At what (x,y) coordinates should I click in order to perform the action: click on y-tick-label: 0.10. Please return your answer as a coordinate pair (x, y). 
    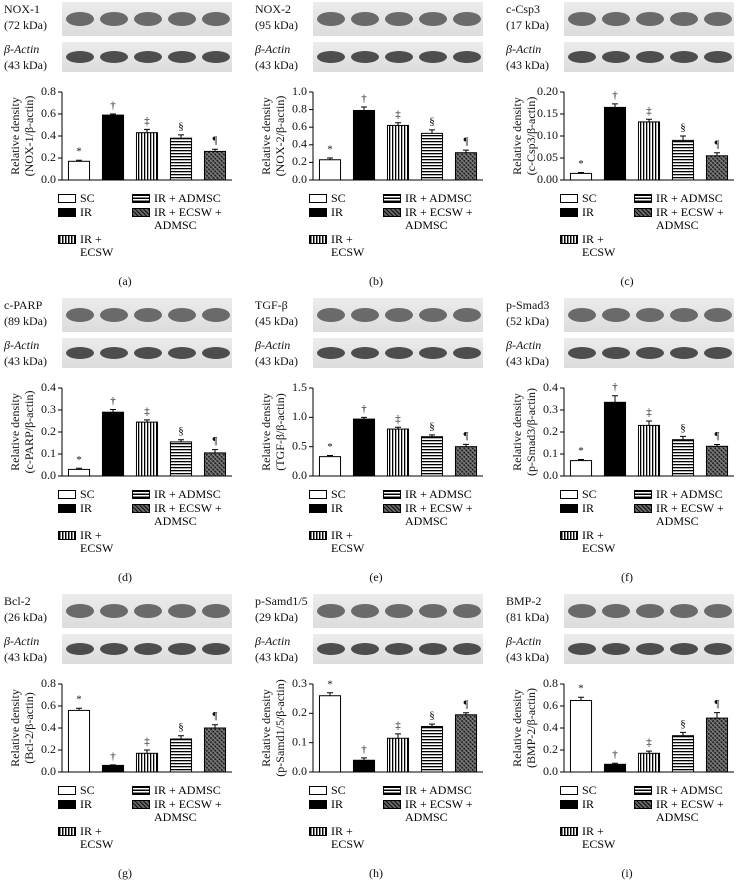
    Looking at the image, I should click on (547, 135).